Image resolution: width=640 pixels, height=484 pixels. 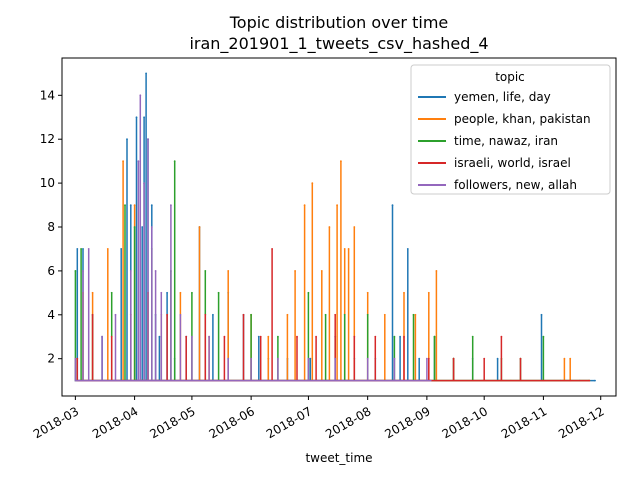 What do you see at coordinates (47, 95) in the screenshot?
I see `y-tick-label: 14` at bounding box center [47, 95].